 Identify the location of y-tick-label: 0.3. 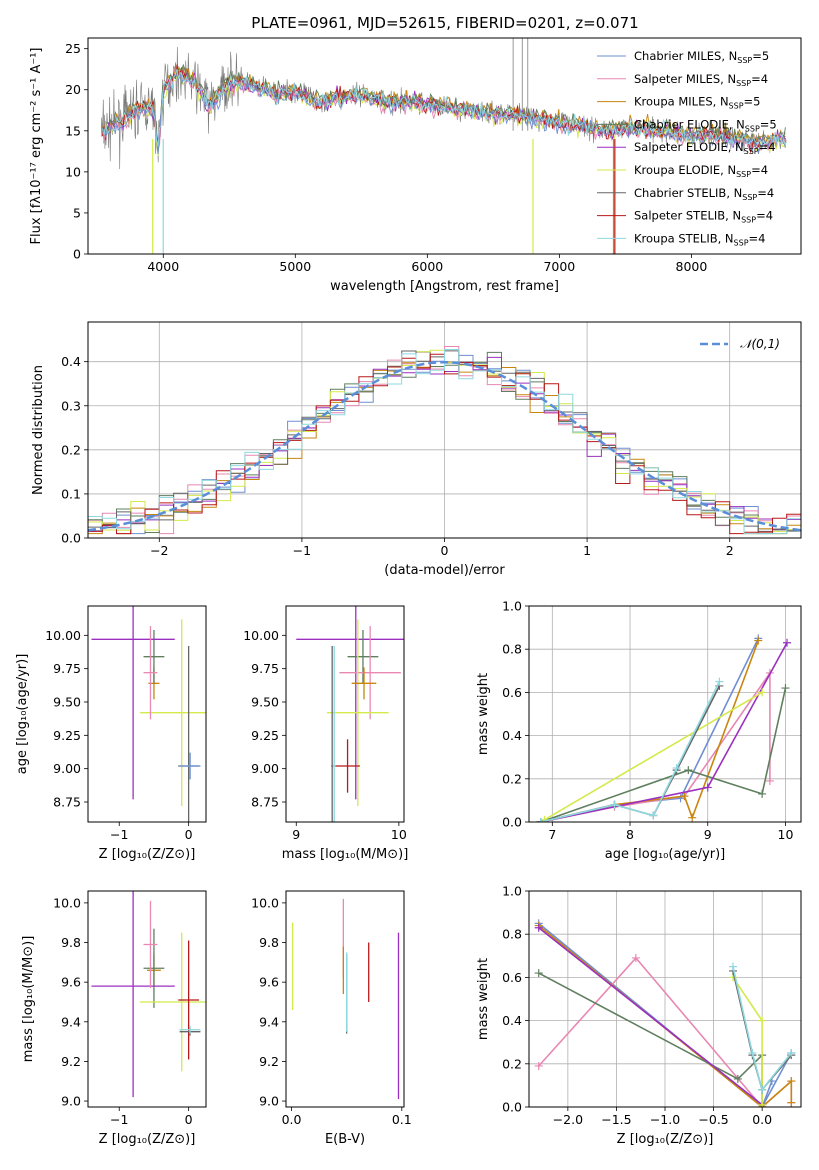
(71, 405).